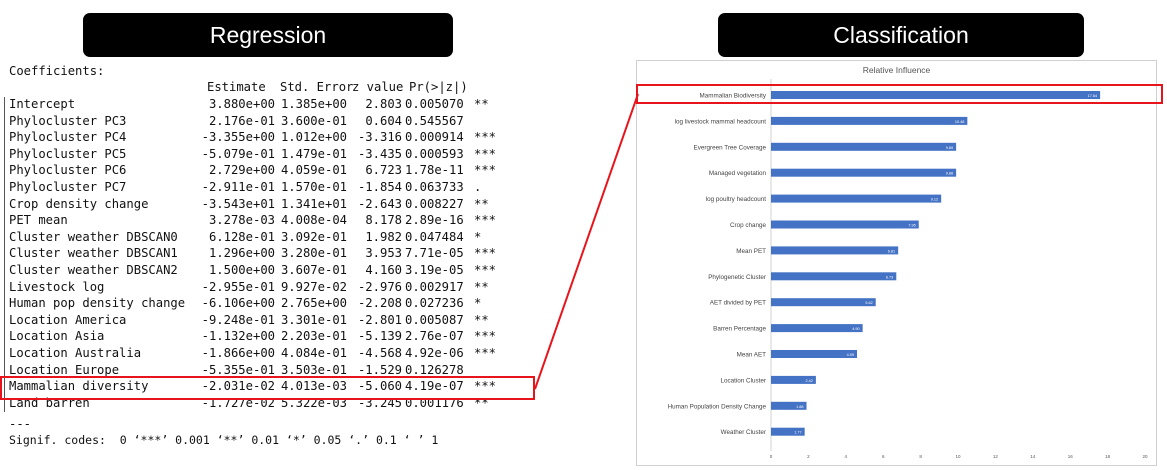 This screenshot has width=1167, height=470. I want to click on x-tick-label: 10, so click(958, 456).